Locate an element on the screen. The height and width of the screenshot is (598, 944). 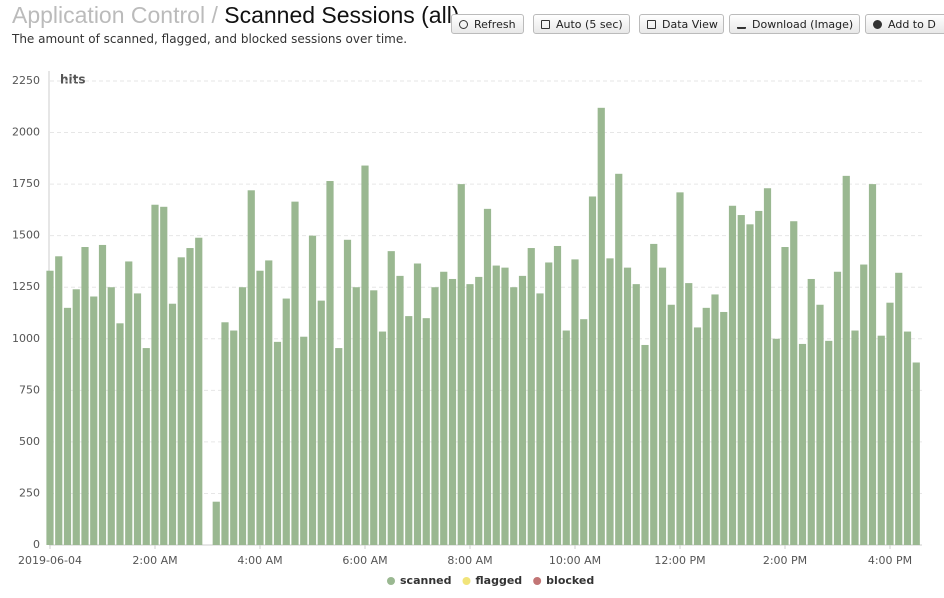
x-tick-label: 4:00 PM is located at coordinates (890, 560).